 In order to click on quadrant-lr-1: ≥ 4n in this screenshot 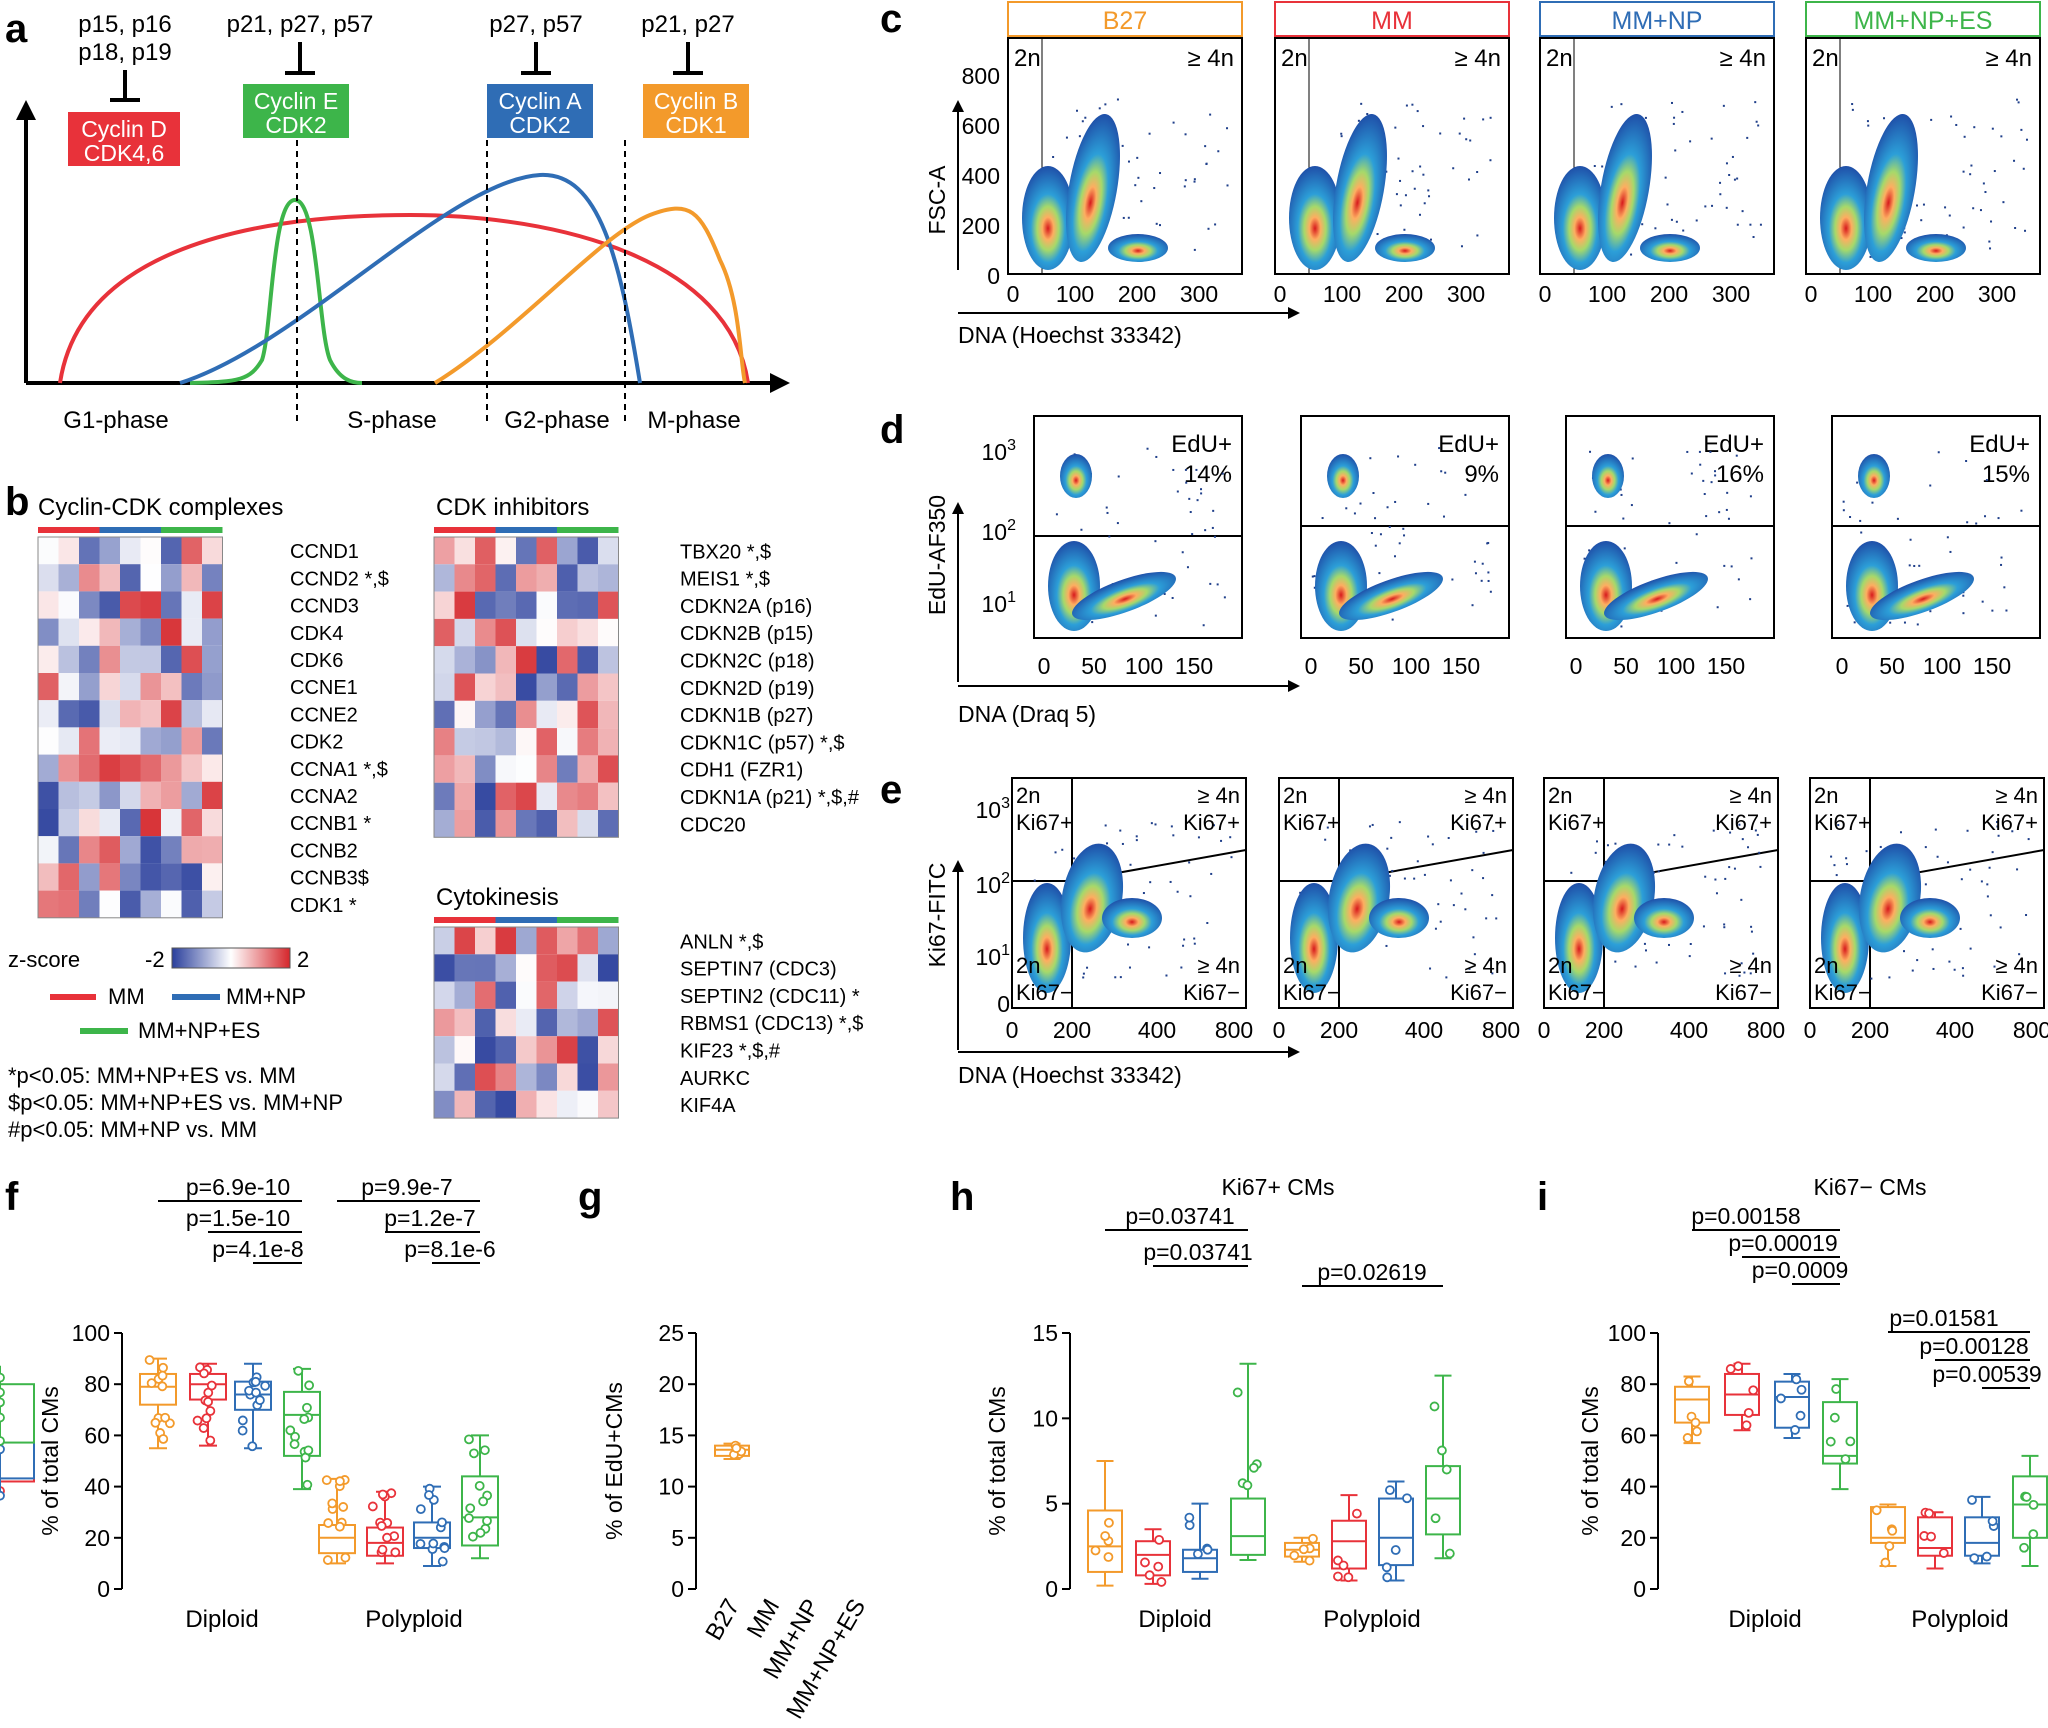, I will do `click(1750, 965)`.